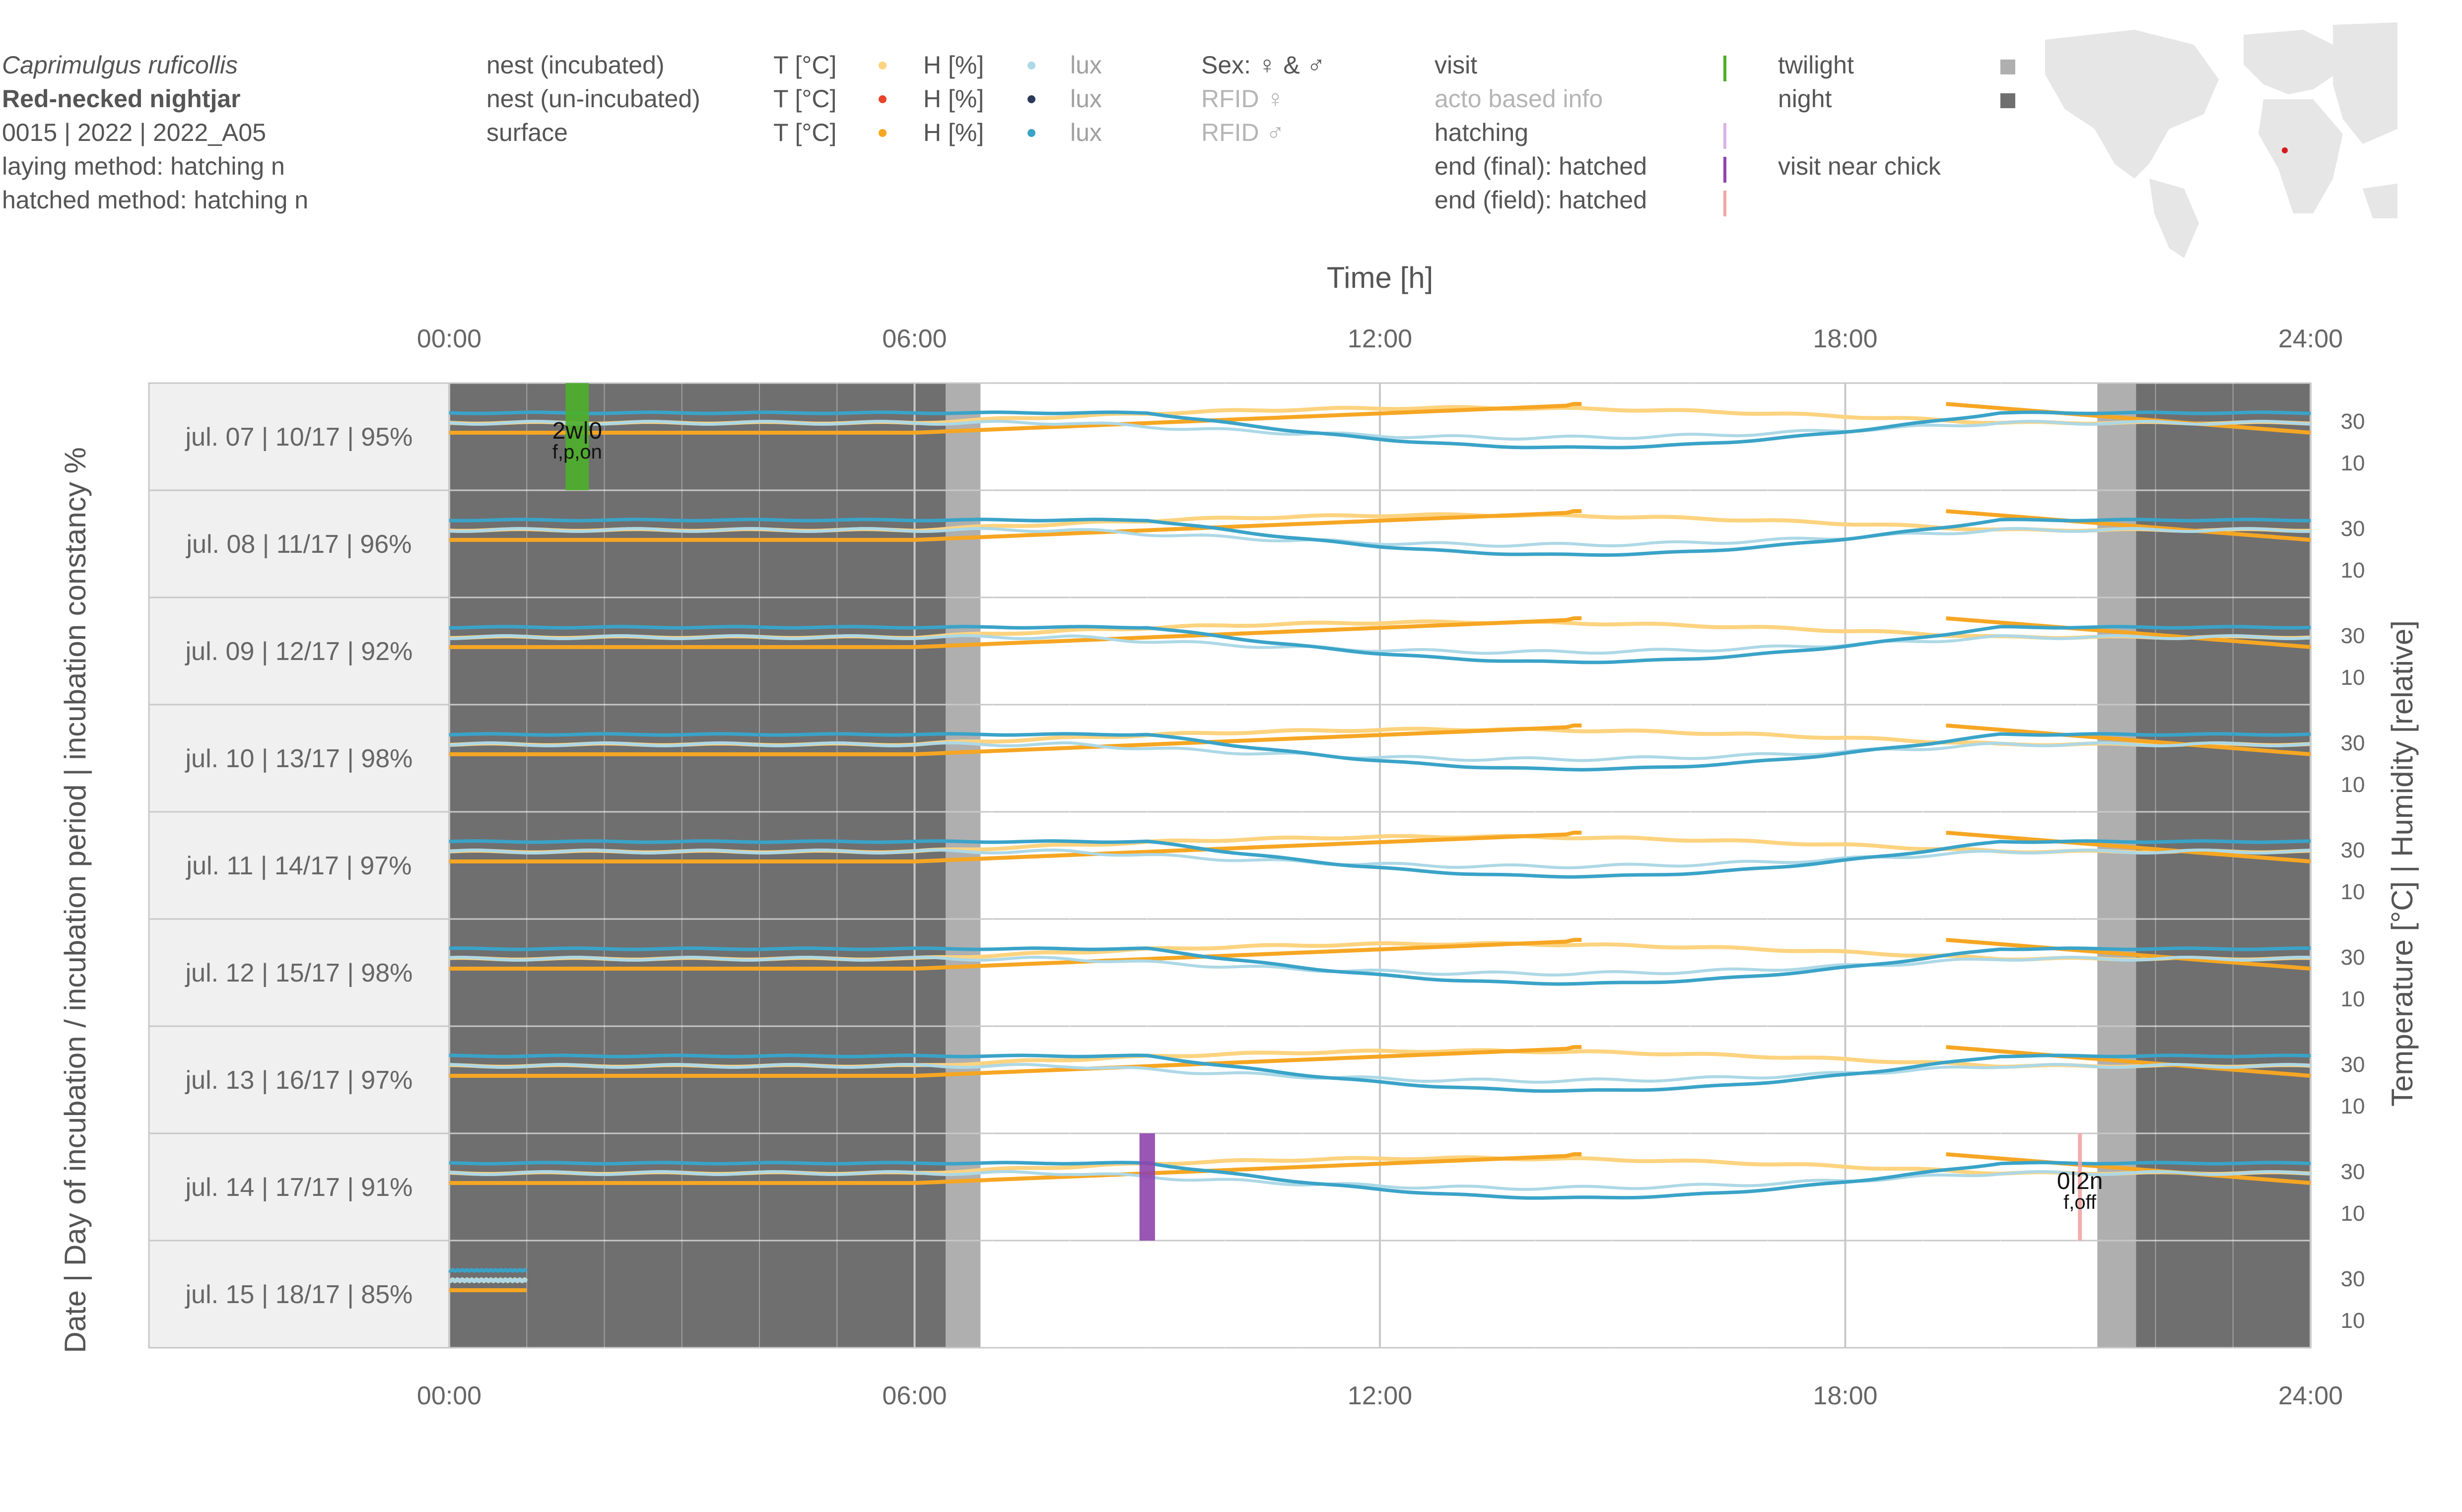  What do you see at coordinates (2221, 140) in the screenshot?
I see `world-map` at bounding box center [2221, 140].